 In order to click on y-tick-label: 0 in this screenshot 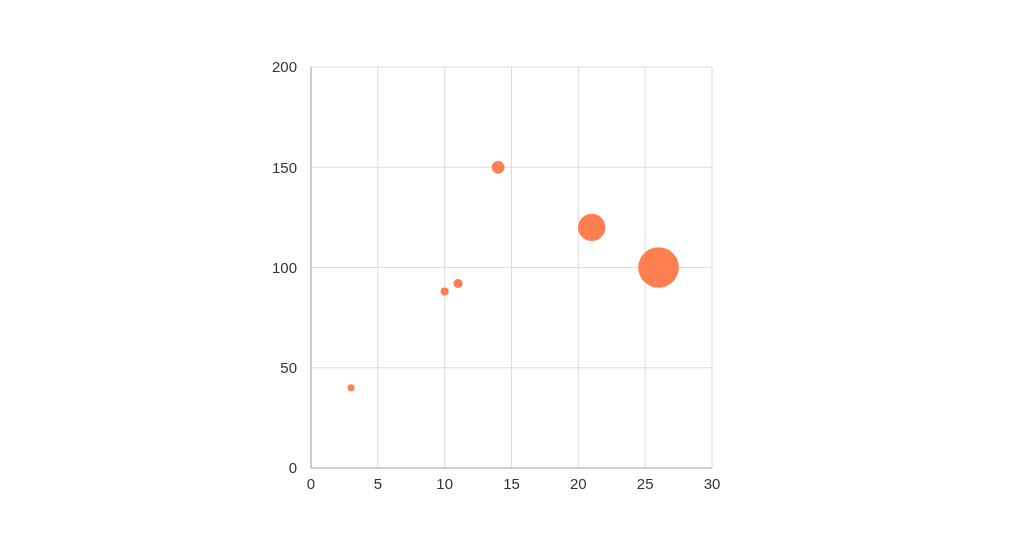, I will do `click(292, 468)`.